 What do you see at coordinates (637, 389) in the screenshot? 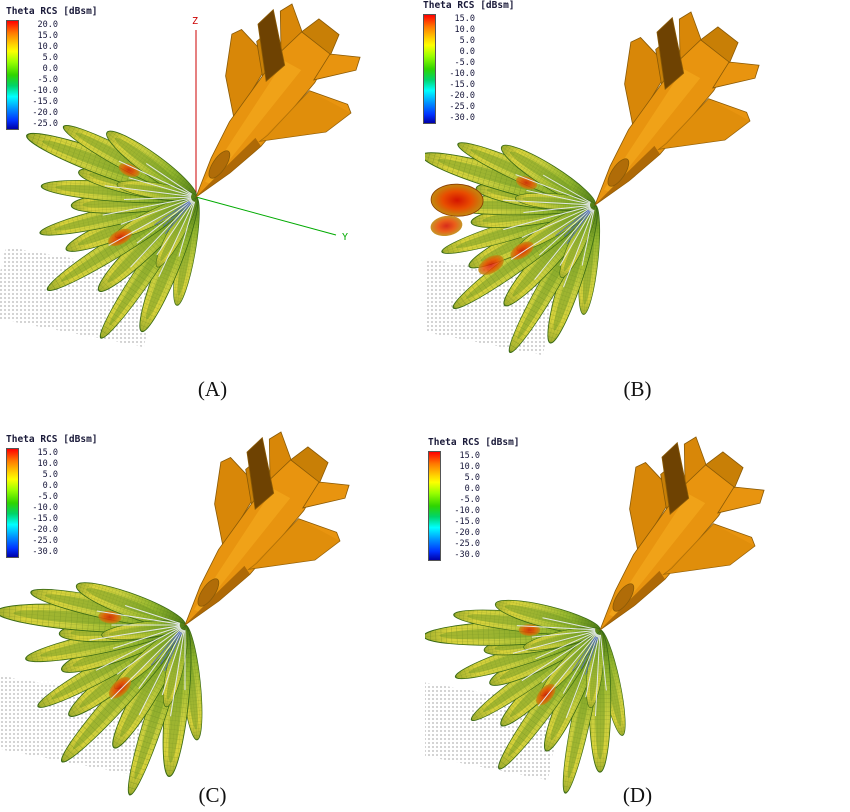
I see `panel-caption: (B)` at bounding box center [637, 389].